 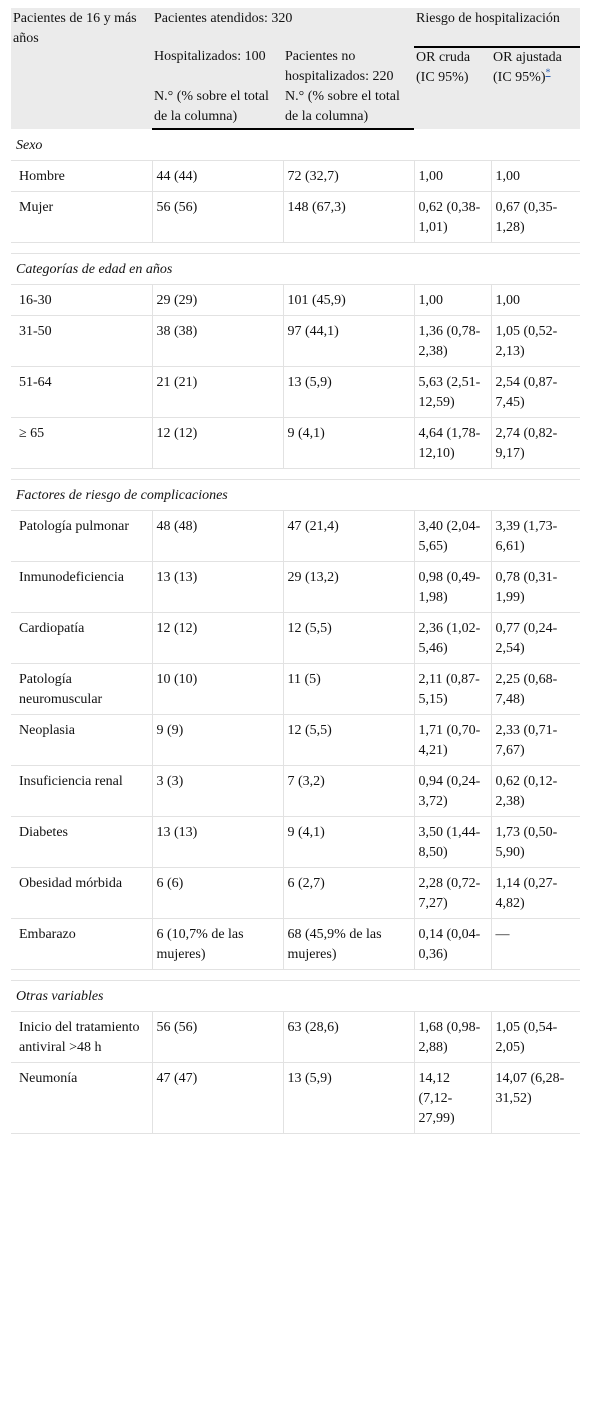 I want to click on not-hospitalized-cell: 97 (44,1), so click(x=349, y=341).